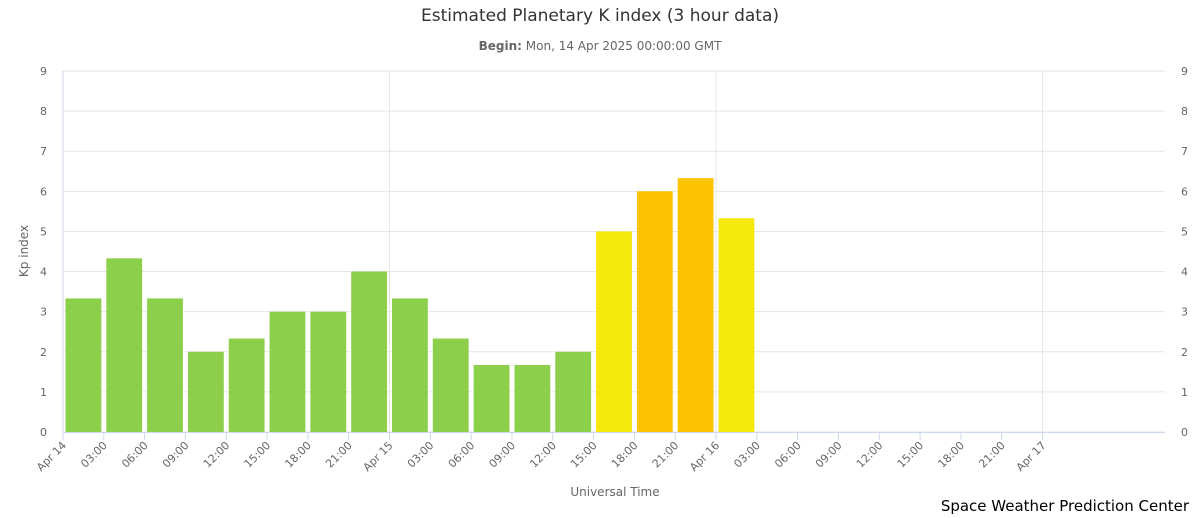 This screenshot has width=1200, height=518. Describe the element at coordinates (43, 231) in the screenshot. I see `y-tick-label-left: 5` at that location.